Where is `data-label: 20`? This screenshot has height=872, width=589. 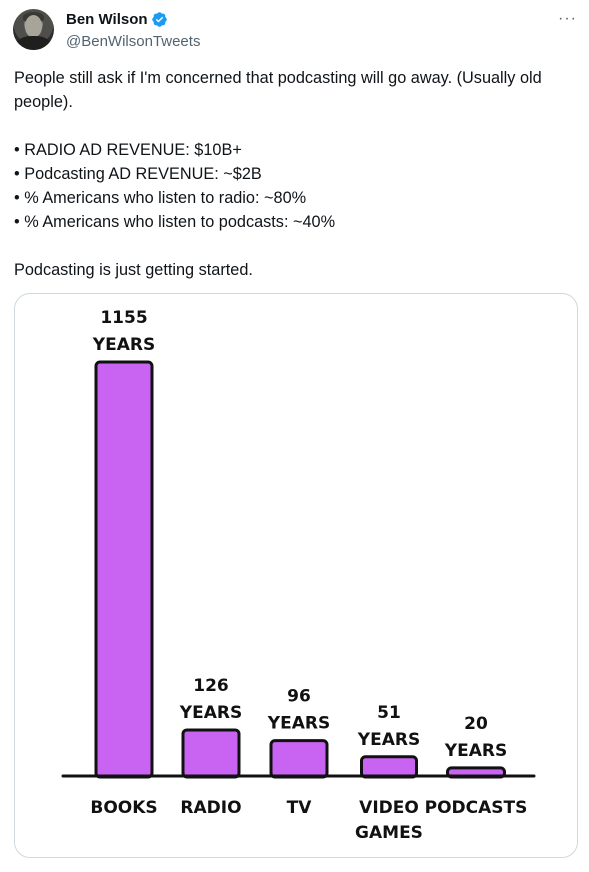 data-label: 20 is located at coordinates (476, 724).